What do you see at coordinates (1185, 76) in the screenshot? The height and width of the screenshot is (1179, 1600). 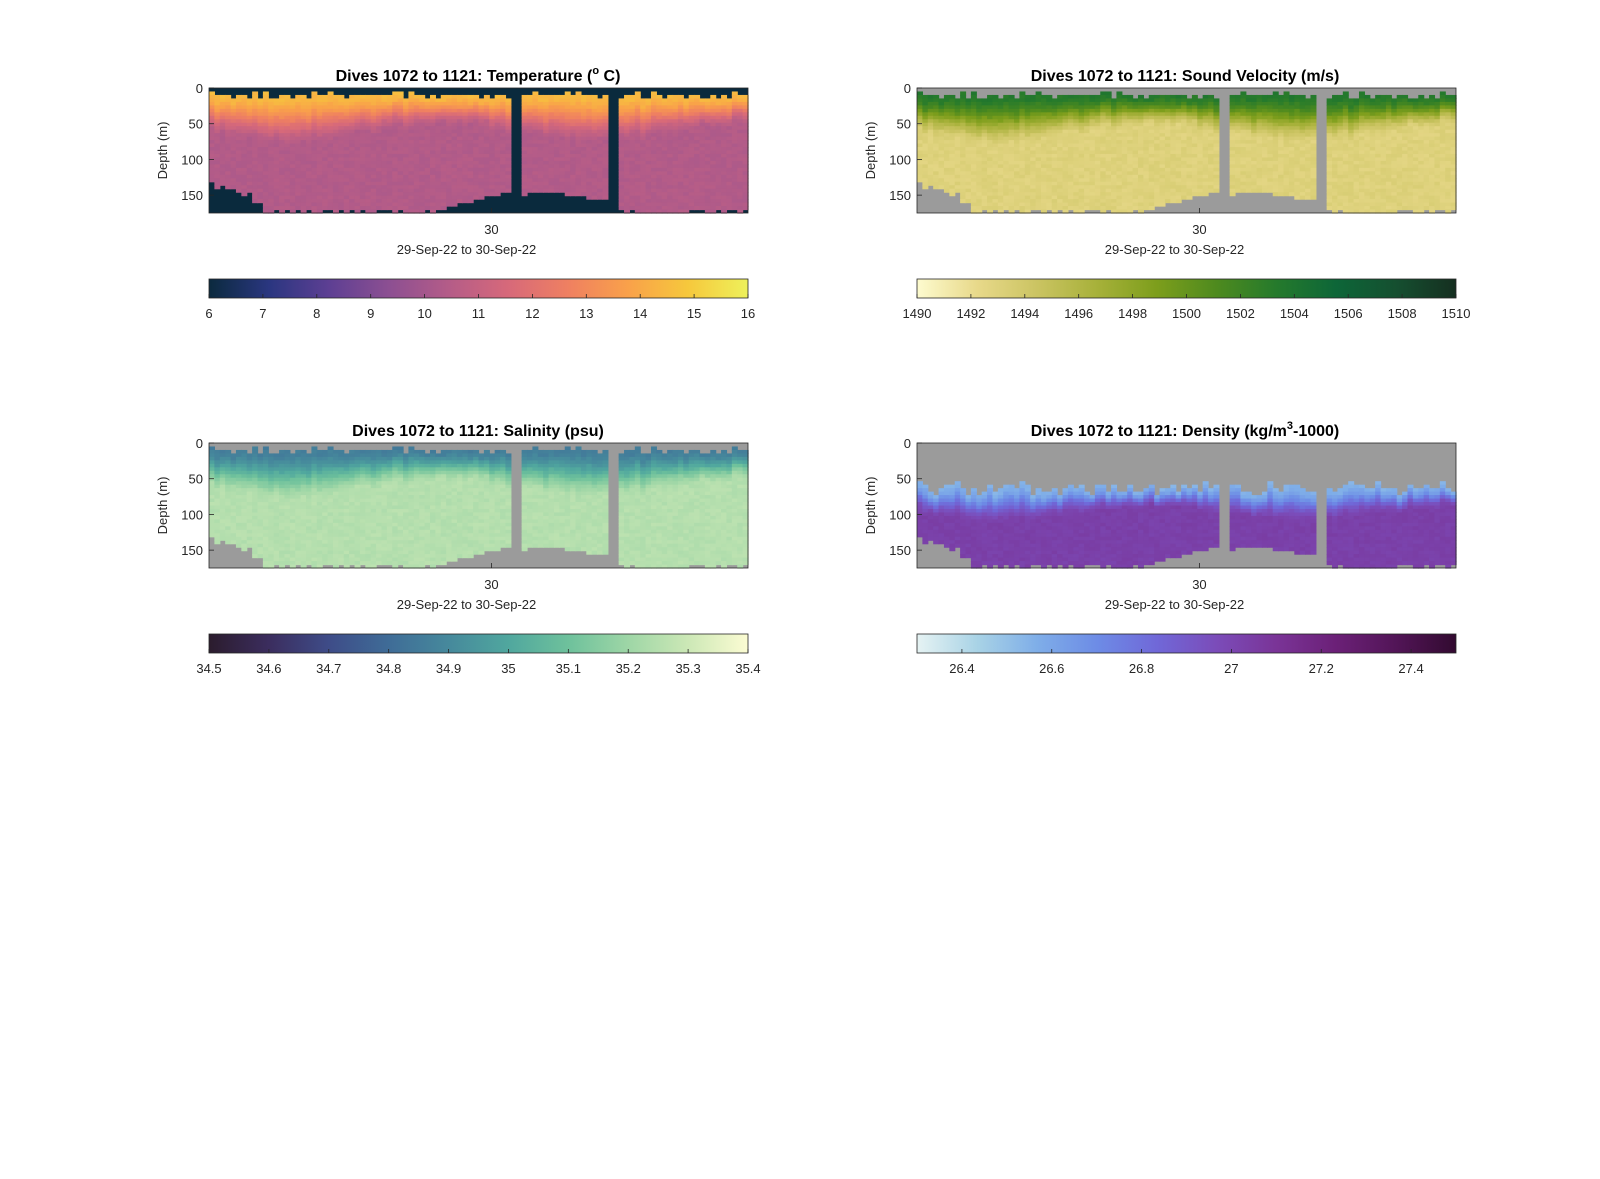 I see `sound-velocity-title: Dives 1072 to 1121: Sound Velocity (m/s)` at bounding box center [1185, 76].